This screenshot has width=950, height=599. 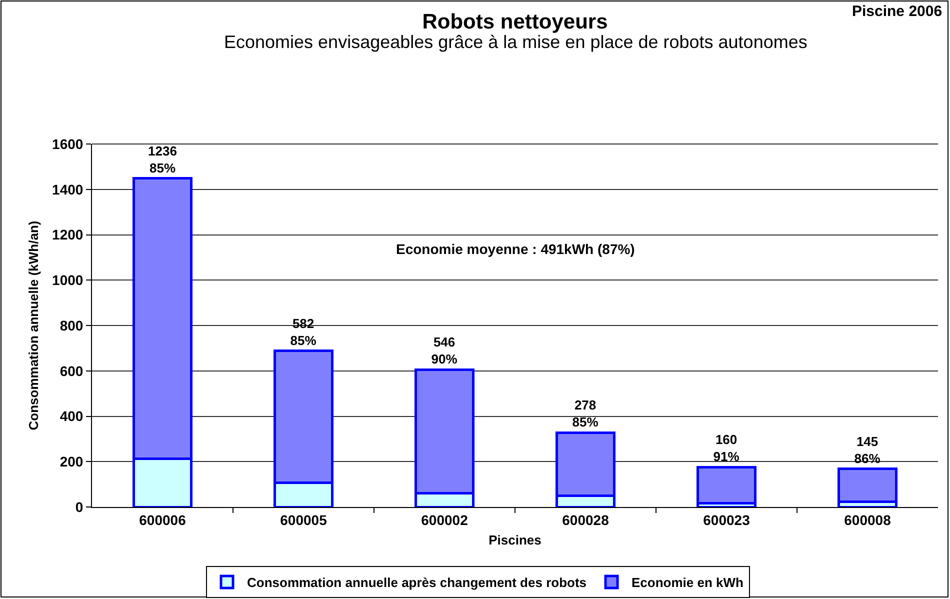 What do you see at coordinates (726, 448) in the screenshot?
I see `data-label: 160 91%` at bounding box center [726, 448].